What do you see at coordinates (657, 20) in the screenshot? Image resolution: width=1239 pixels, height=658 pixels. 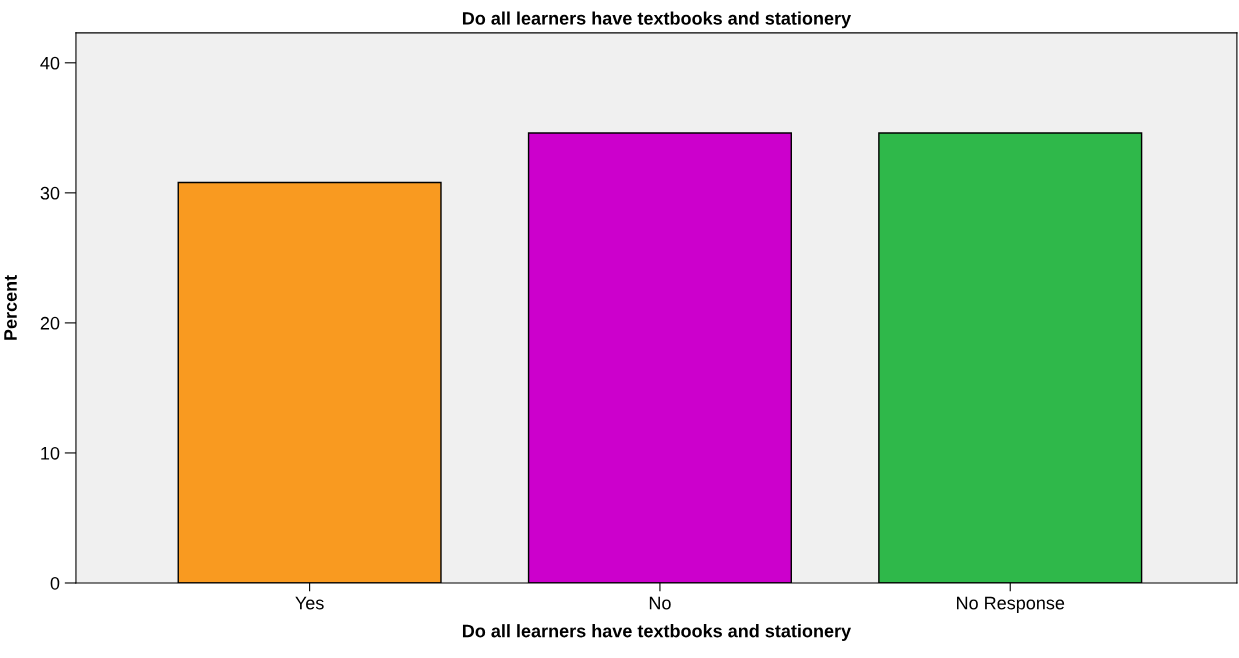 I see `chart-title: Do all learners have textbooks and stationery` at bounding box center [657, 20].